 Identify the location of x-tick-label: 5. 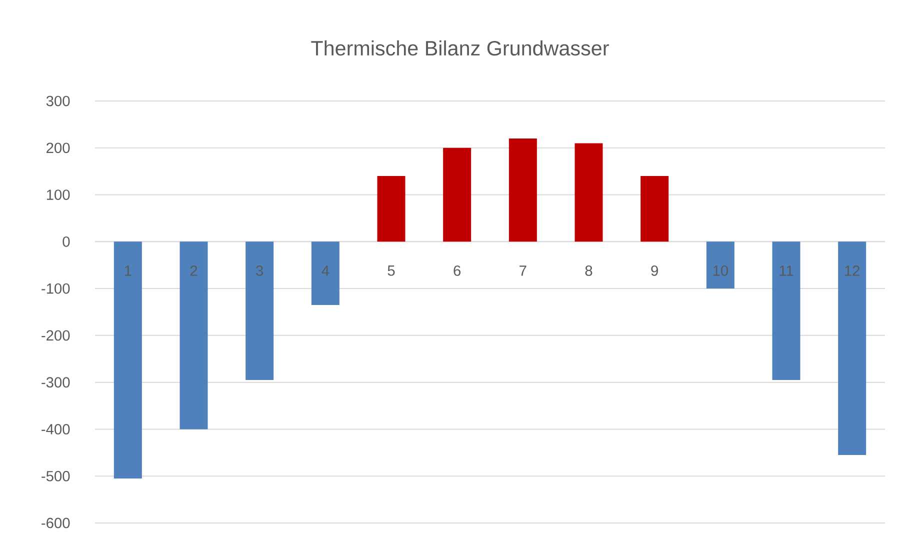
(391, 271).